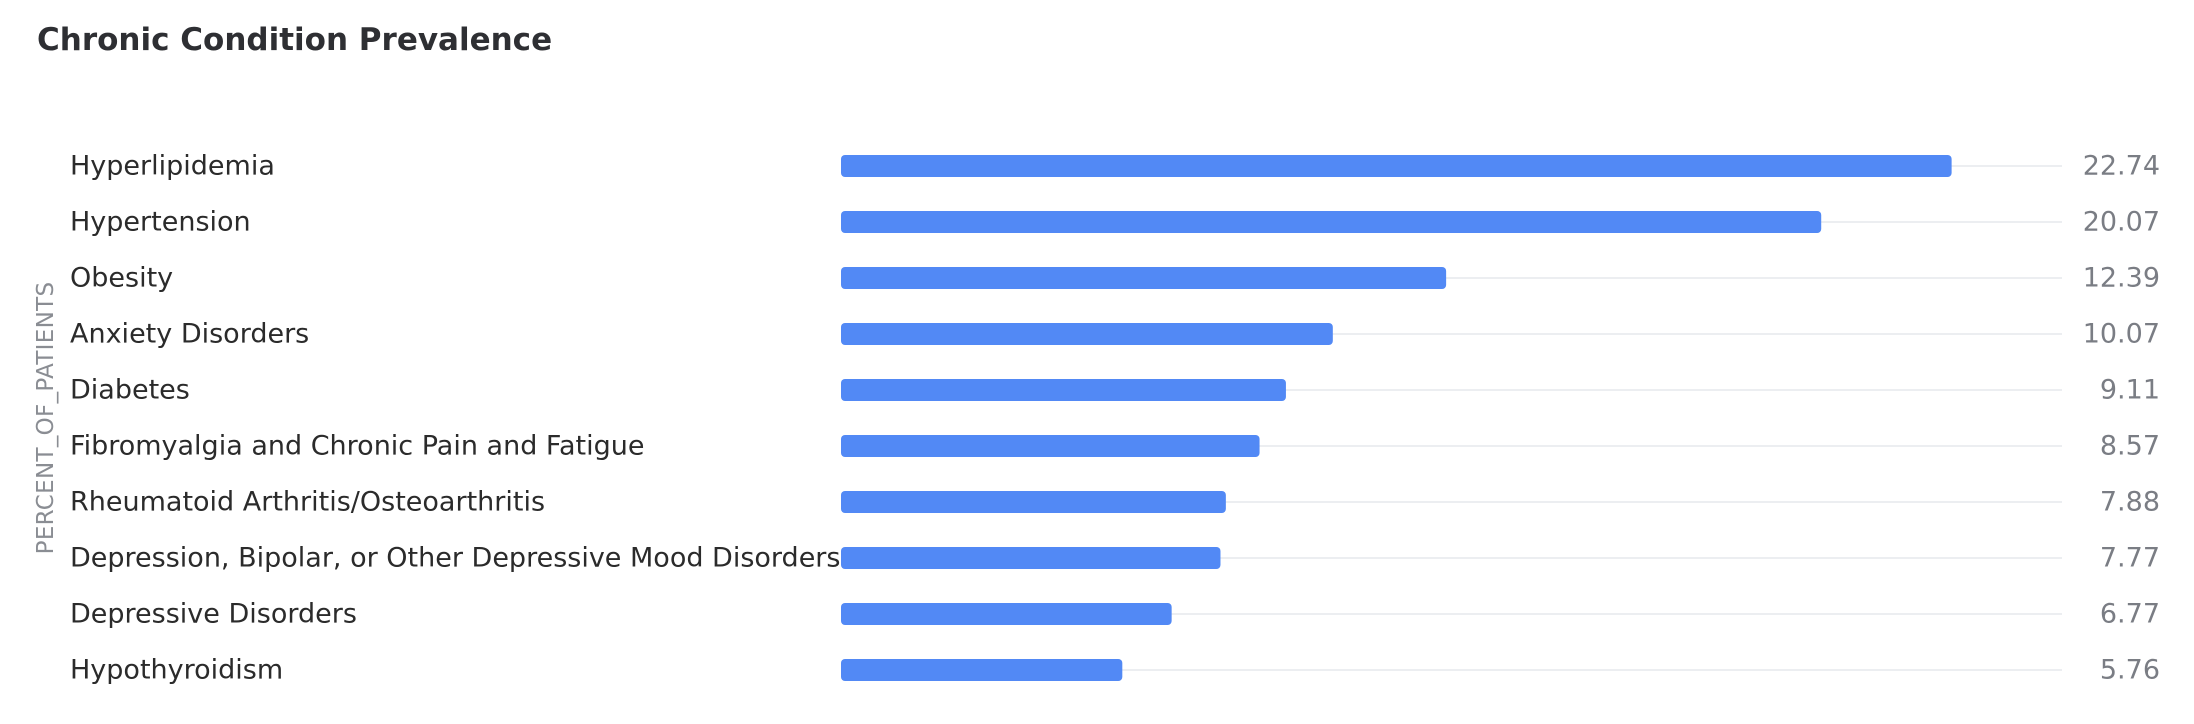 The width and height of the screenshot is (2194, 724). Describe the element at coordinates (121, 278) in the screenshot. I see `category-label: Obesity` at that location.